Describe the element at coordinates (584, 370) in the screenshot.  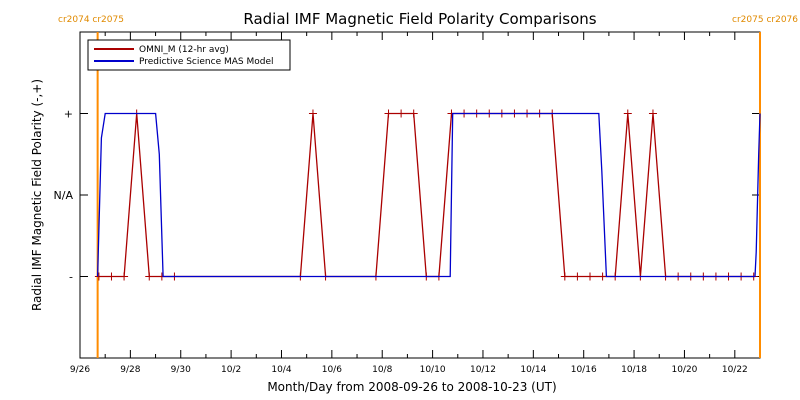
I see `x-tick-label: 10/16` at that location.